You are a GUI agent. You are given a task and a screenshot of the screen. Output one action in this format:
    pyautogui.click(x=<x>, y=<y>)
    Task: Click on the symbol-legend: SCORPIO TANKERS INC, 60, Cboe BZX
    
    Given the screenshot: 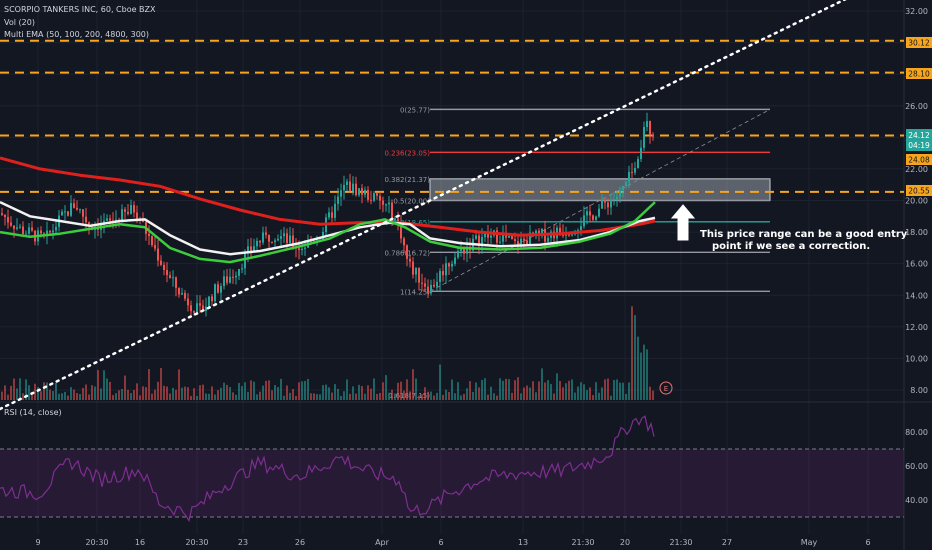 What is the action you would take?
    pyautogui.click(x=80, y=9)
    